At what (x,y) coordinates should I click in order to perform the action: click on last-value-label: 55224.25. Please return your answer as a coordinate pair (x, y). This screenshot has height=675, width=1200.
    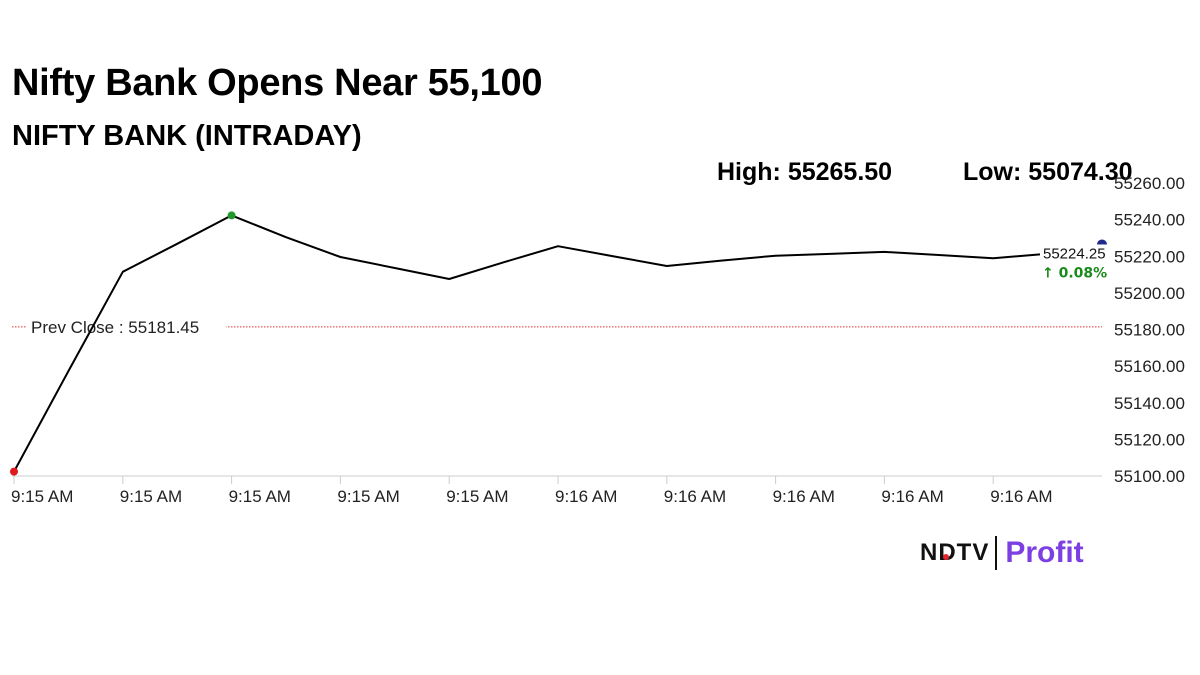
    Looking at the image, I should click on (1074, 253).